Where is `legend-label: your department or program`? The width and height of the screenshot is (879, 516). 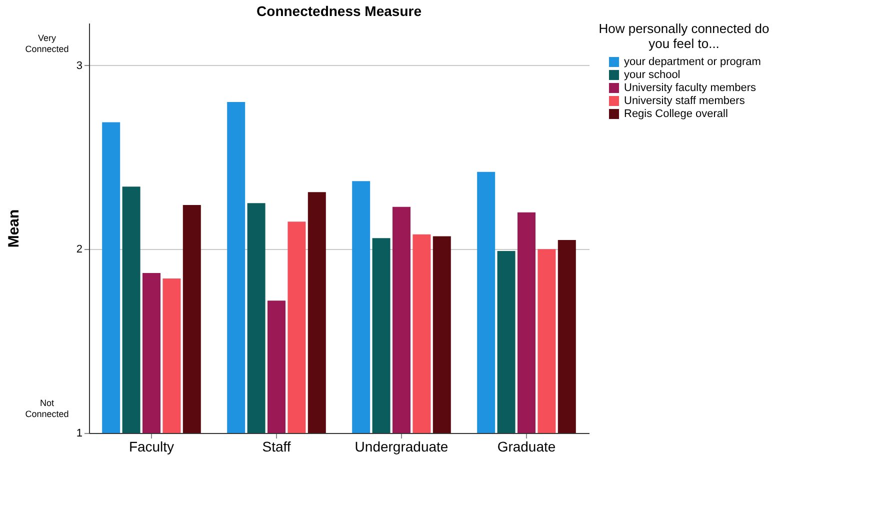 legend-label: your department or program is located at coordinates (692, 62).